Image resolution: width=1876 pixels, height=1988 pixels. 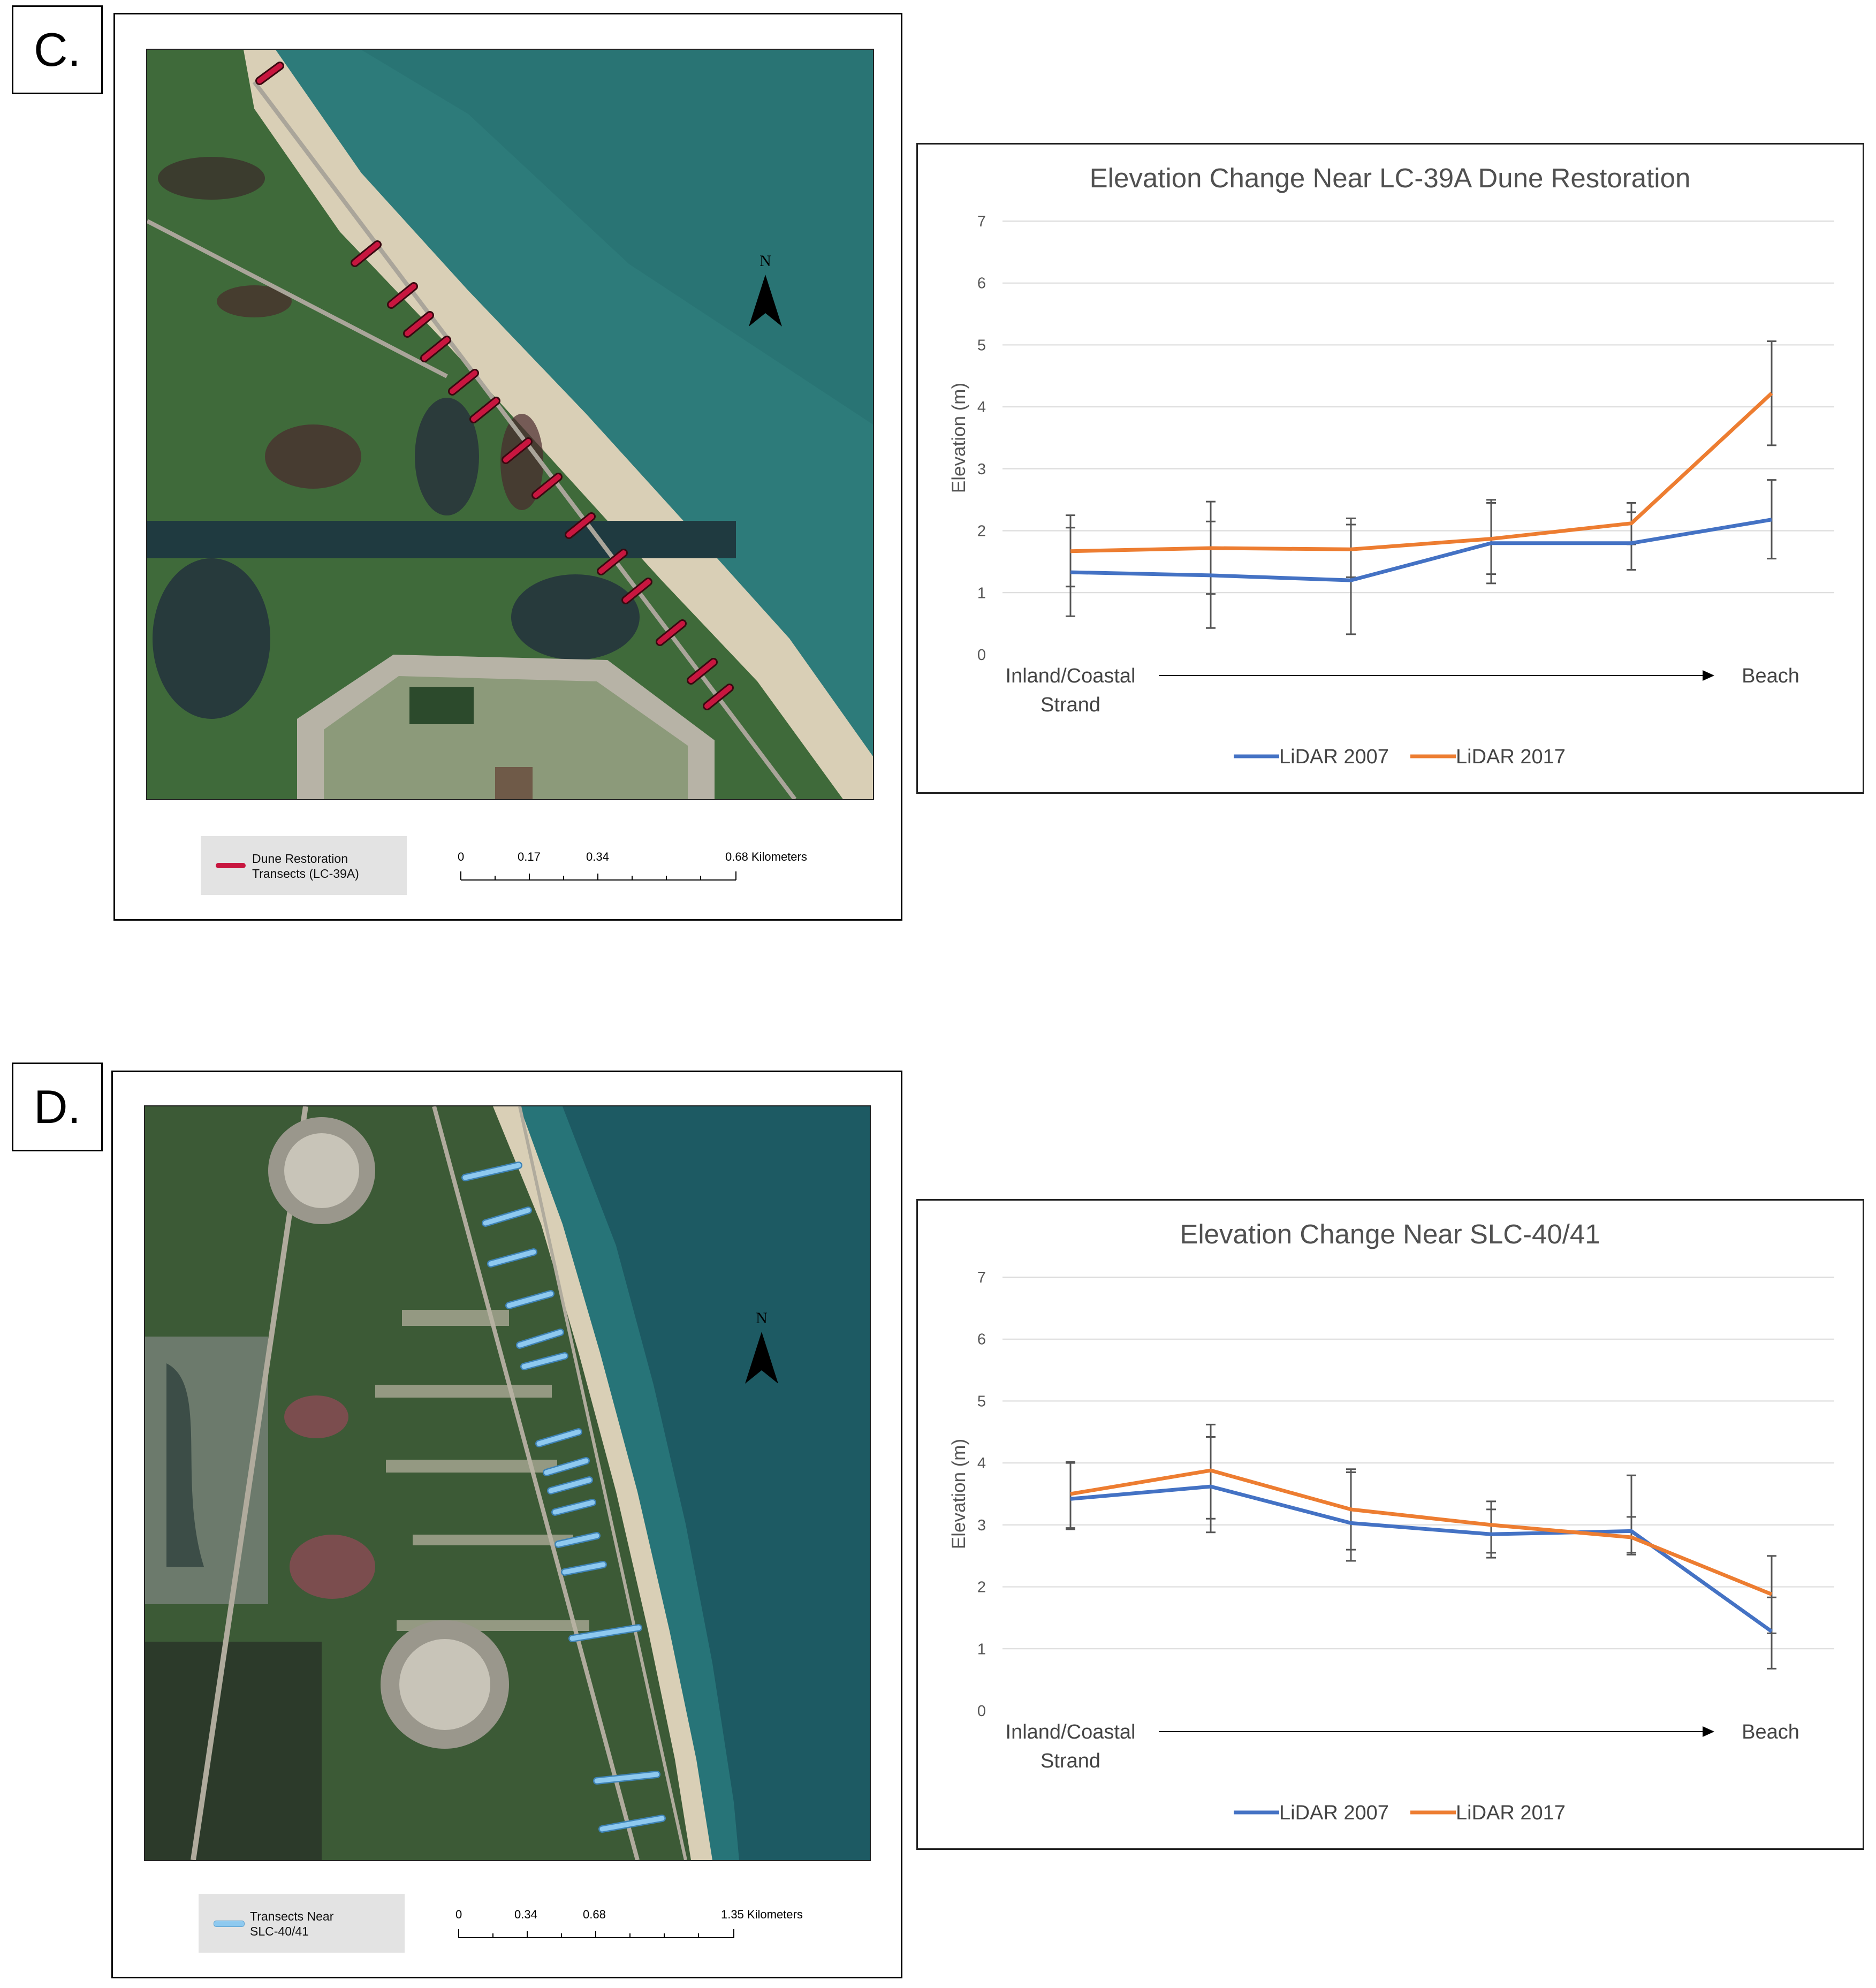 I want to click on transect-overlay-d, so click(x=563, y=1498).